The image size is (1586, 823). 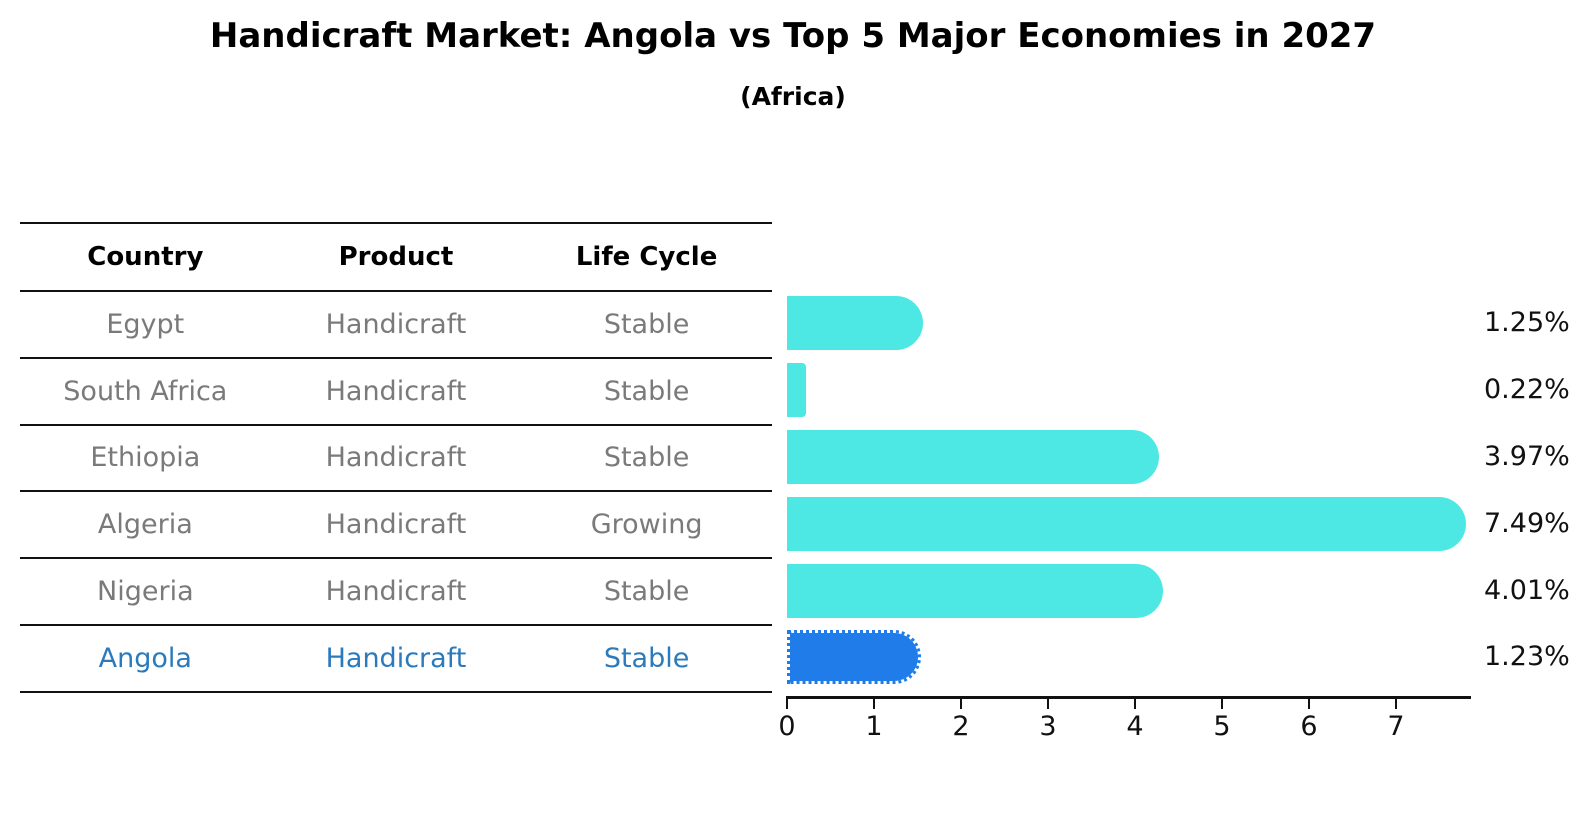 What do you see at coordinates (1527, 456) in the screenshot?
I see `value-label-ethiopia: 3.97%` at bounding box center [1527, 456].